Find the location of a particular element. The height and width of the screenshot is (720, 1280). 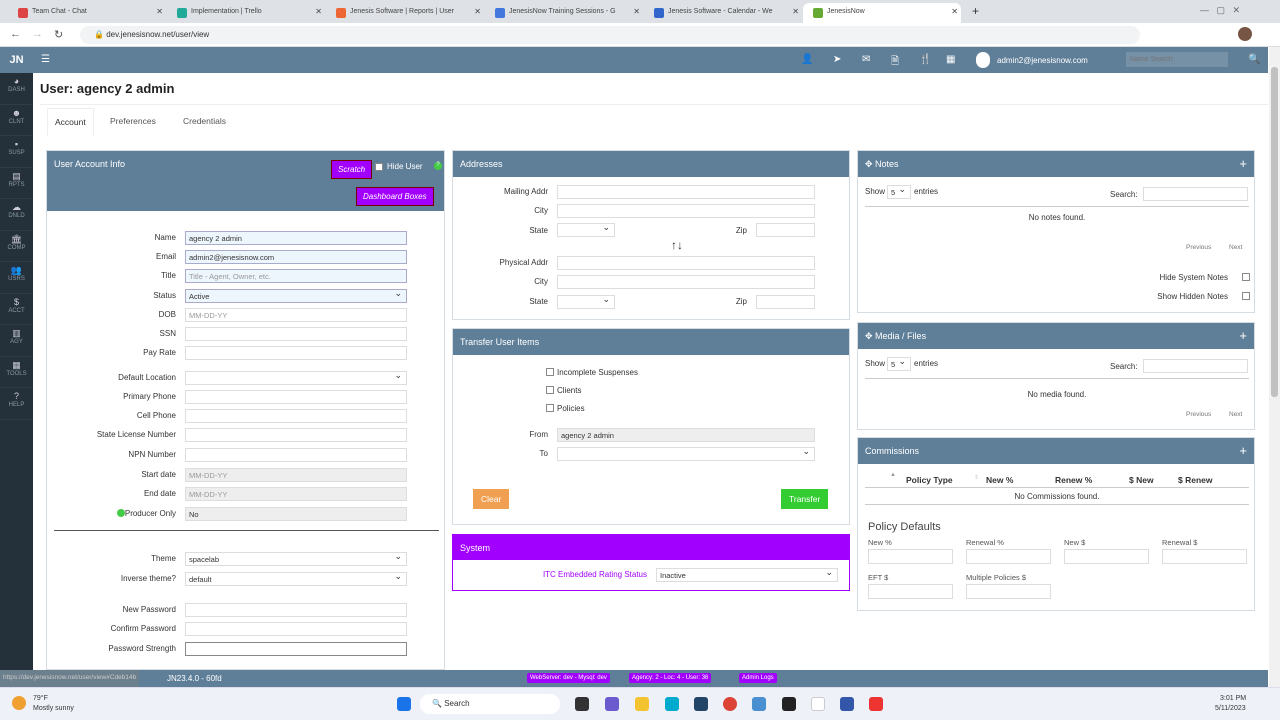

swap-address-arrows-icon: ↑↓ is located at coordinates (677, 245).